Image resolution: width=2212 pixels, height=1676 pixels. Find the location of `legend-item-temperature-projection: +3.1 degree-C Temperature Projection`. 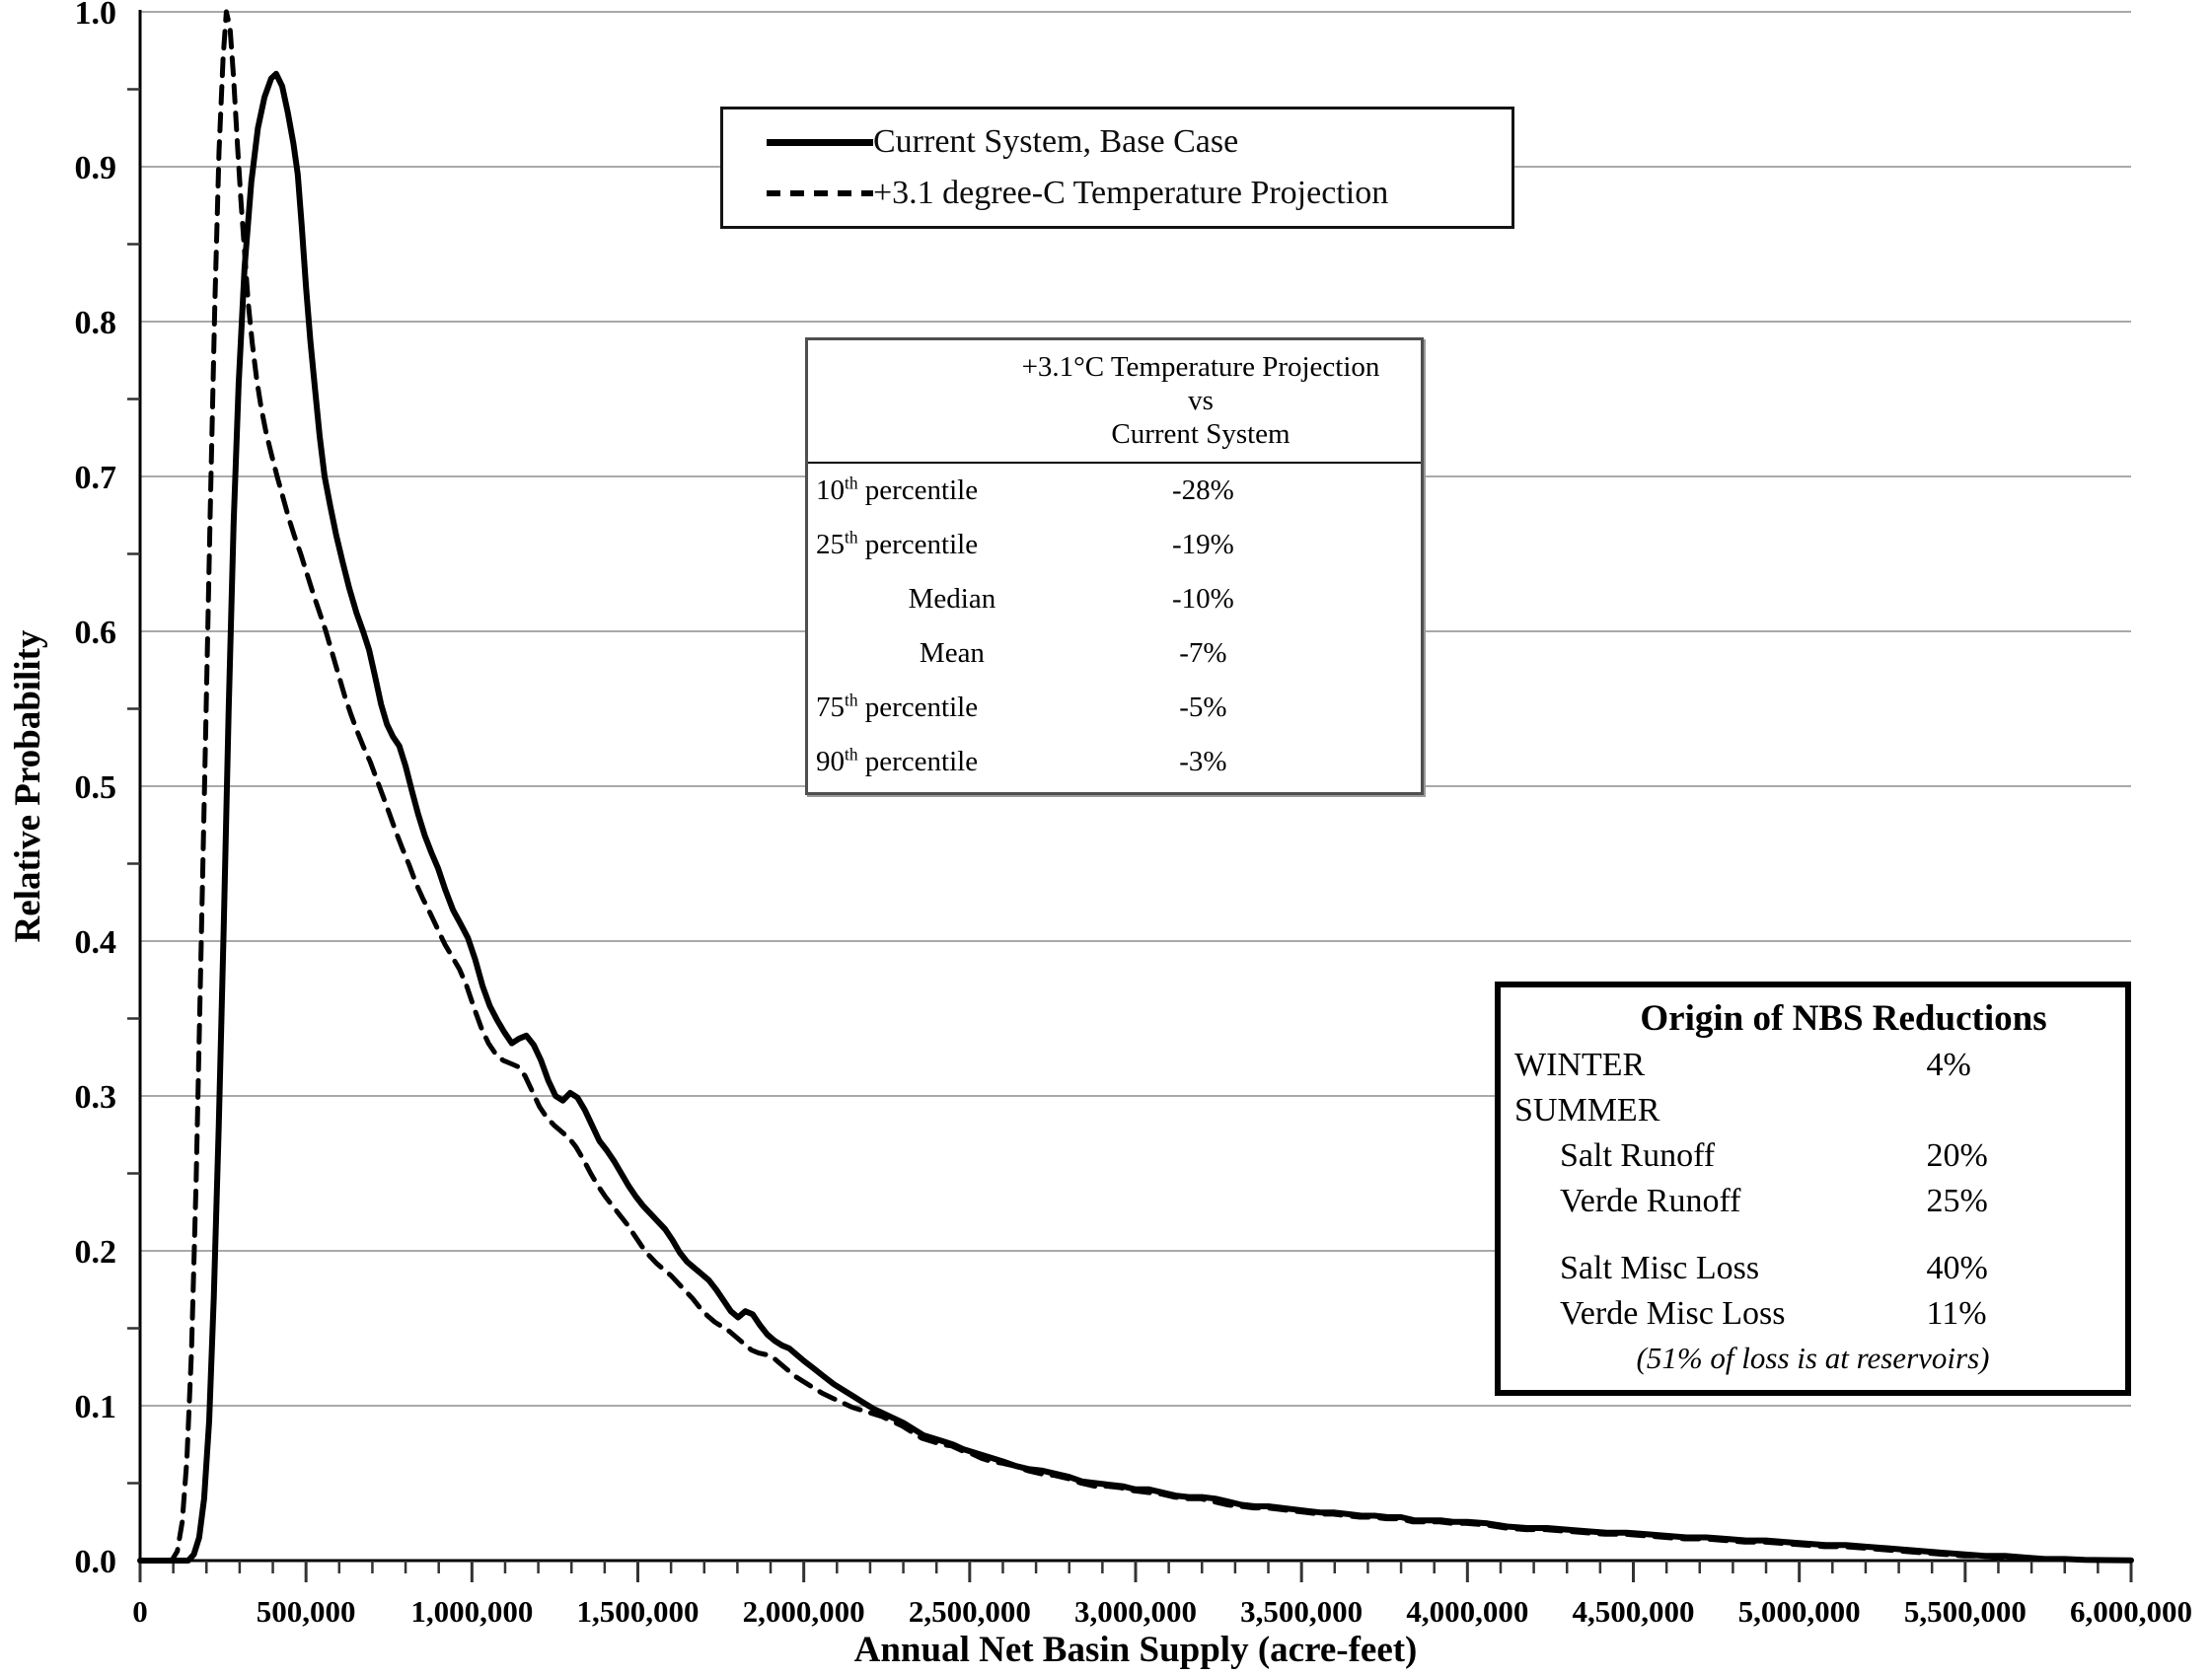

legend-item-temperature-projection: +3.1 degree-C Temperature Projection is located at coordinates (1139, 194).